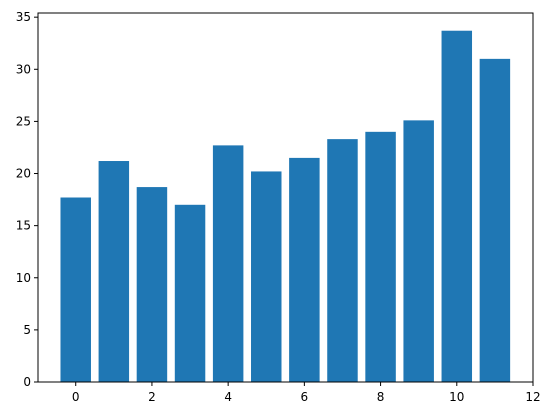  I want to click on x-tick-label: 0, so click(76, 397).